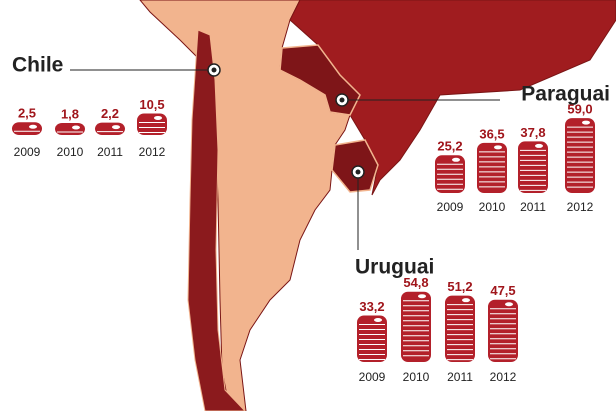  Describe the element at coordinates (565, 94) in the screenshot. I see `country-label: Paraguai` at that location.